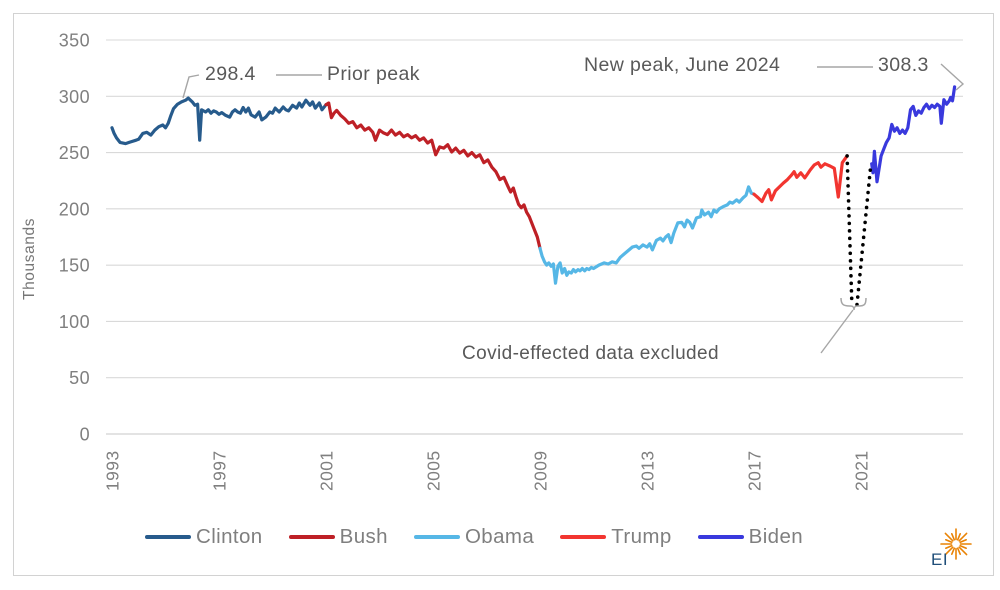 The image size is (1000, 590). I want to click on covid-note-callout-line, so click(837, 331).